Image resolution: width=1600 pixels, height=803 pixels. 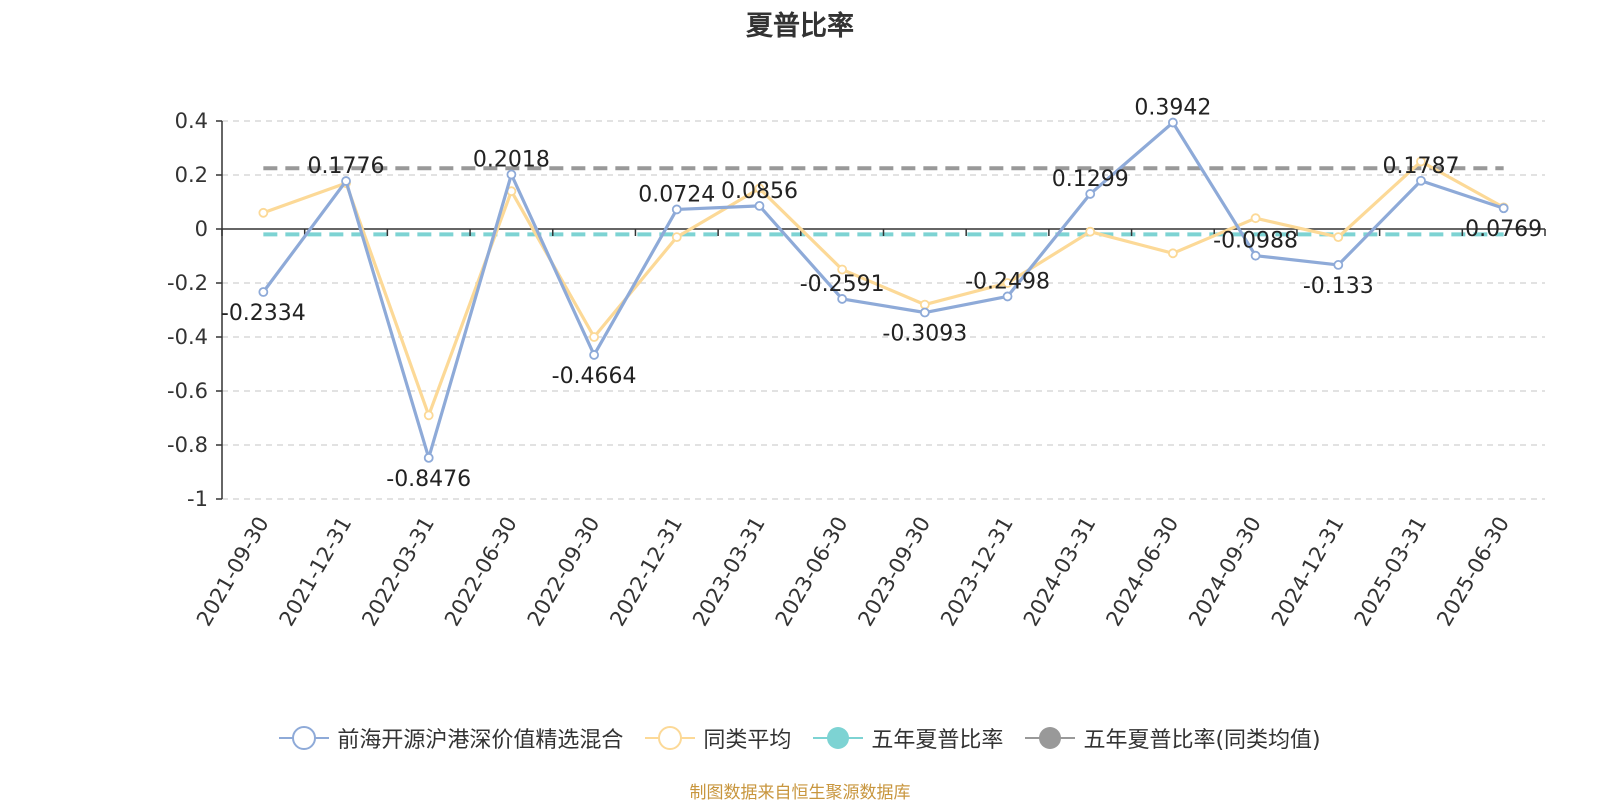 What do you see at coordinates (564, 572) in the screenshot?
I see `x-tick-label: 2022-09-30` at bounding box center [564, 572].